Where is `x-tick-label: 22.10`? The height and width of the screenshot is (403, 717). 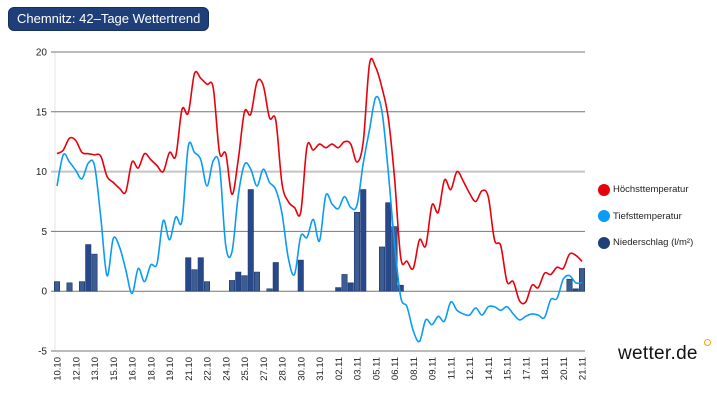
x-tick-label: 22.10 is located at coordinates (208, 369).